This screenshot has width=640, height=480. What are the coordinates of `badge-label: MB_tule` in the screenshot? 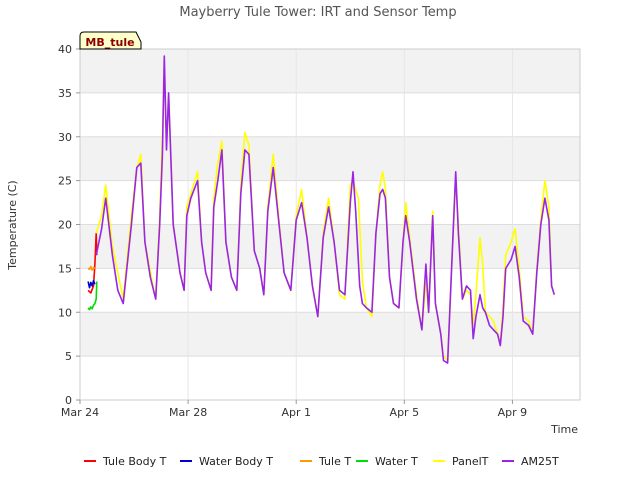 It's located at (109, 42).